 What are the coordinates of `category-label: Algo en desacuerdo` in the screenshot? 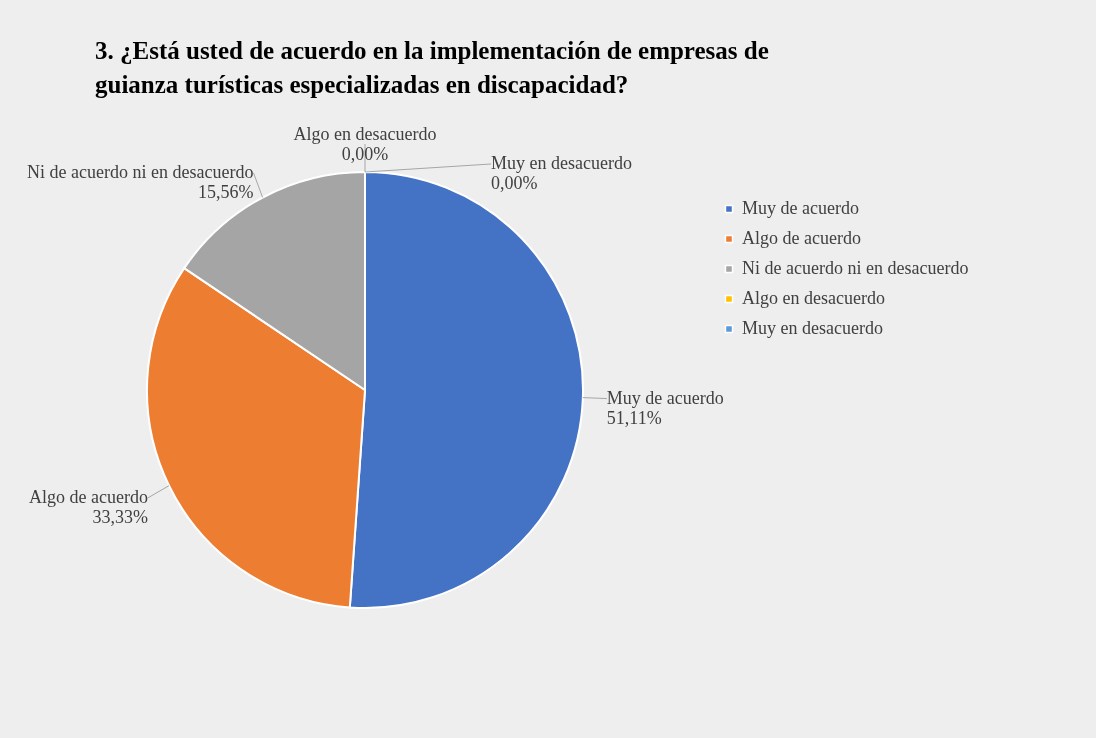 It's located at (365, 134).